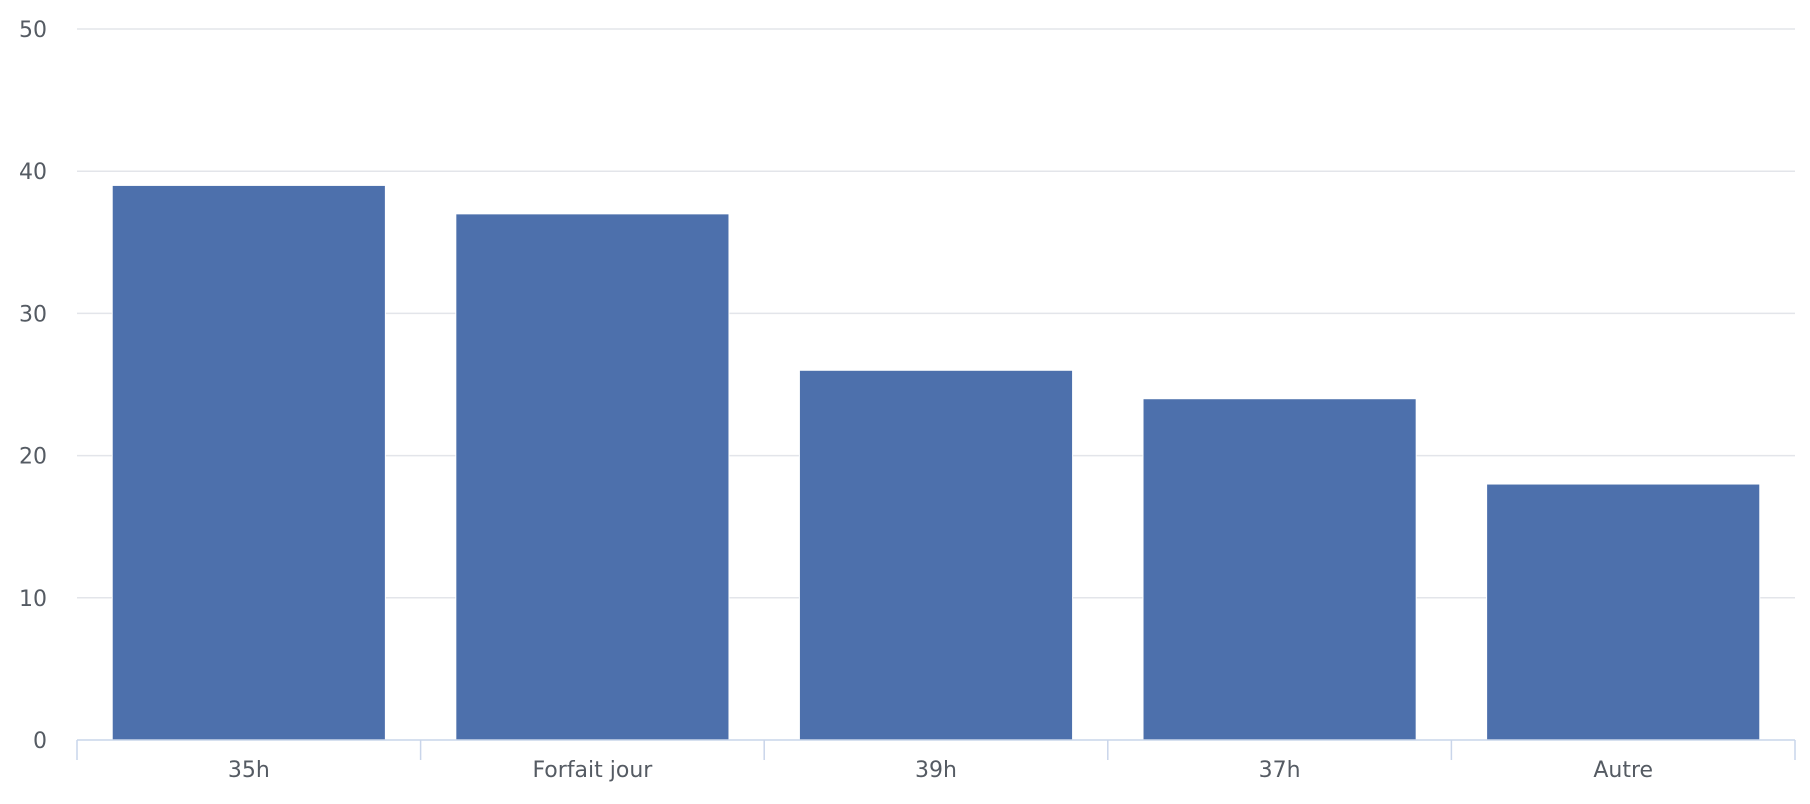 The width and height of the screenshot is (1810, 804). Describe the element at coordinates (33, 457) in the screenshot. I see `y-tick-label: 20` at that location.